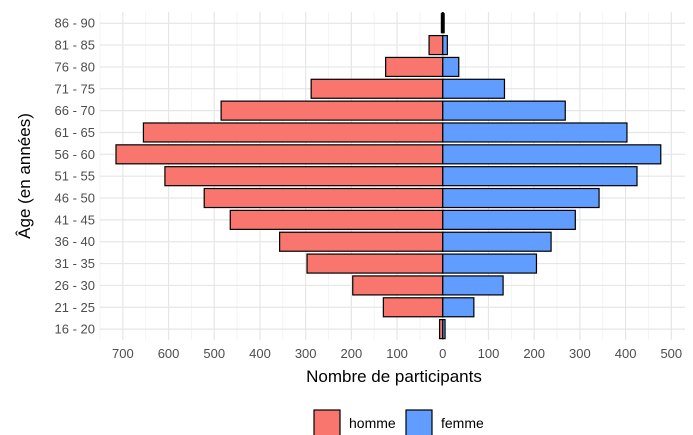  I want to click on legend: homme femme, so click(398, 422).